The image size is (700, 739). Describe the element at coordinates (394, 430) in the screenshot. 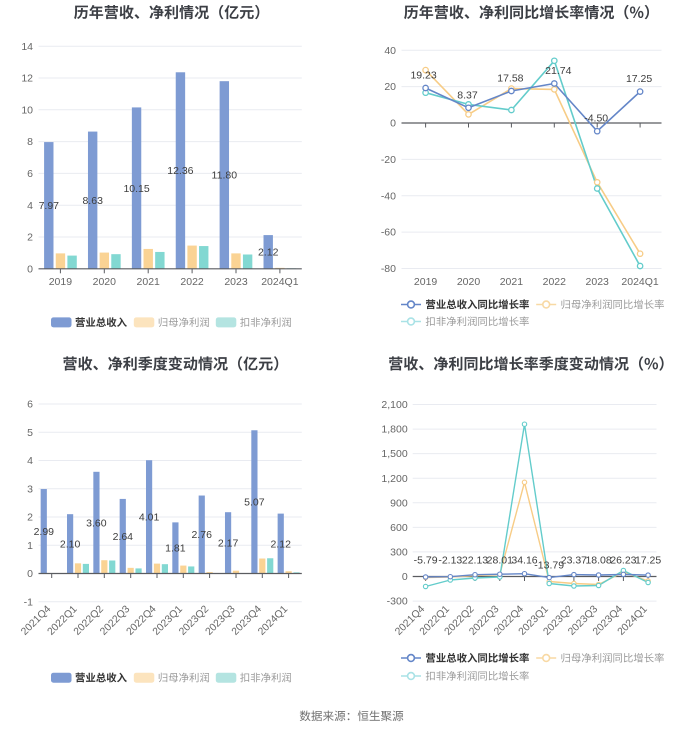

I see `svg-text: 1,800` at that location.